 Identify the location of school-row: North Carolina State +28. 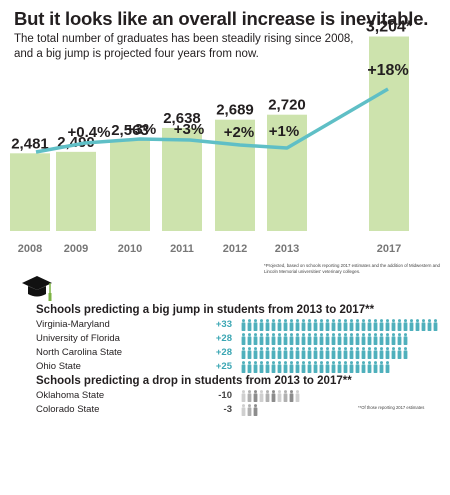
(236, 353).